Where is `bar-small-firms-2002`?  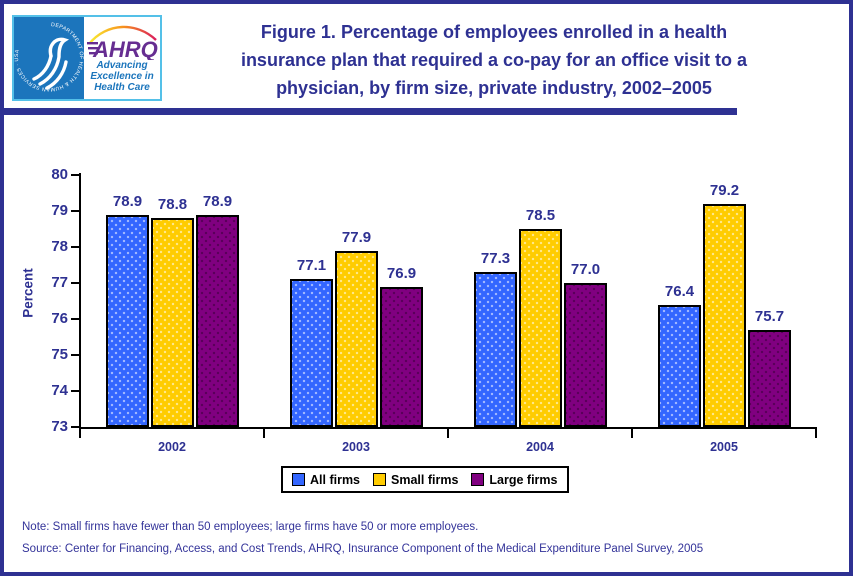
bar-small-firms-2002 is located at coordinates (172, 322).